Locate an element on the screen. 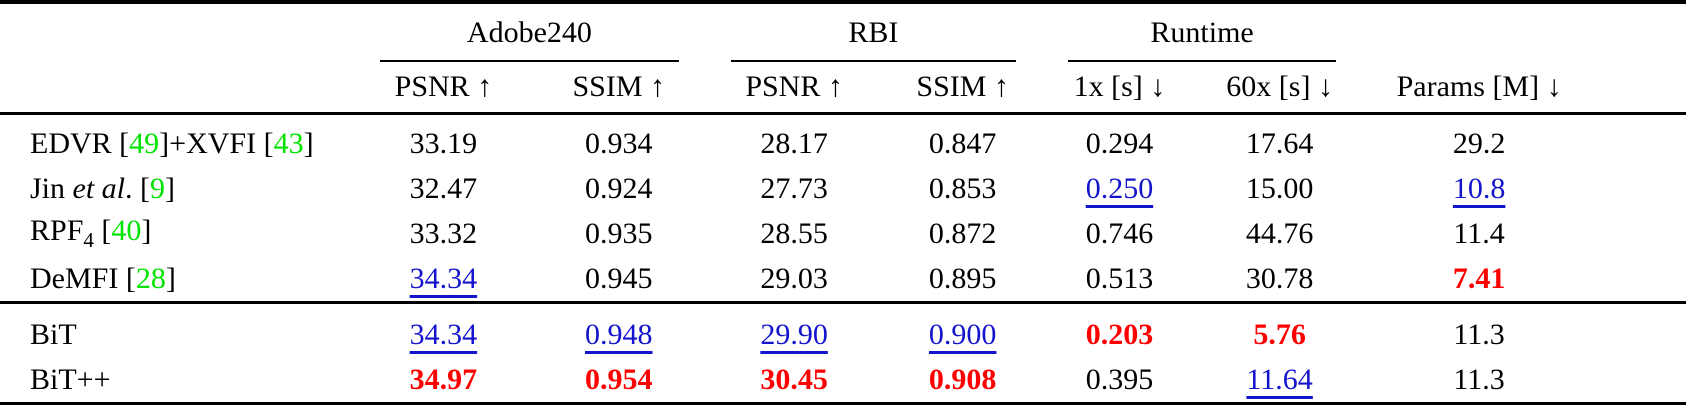  subheader-params: Params [M] ↓ is located at coordinates (1479, 86).